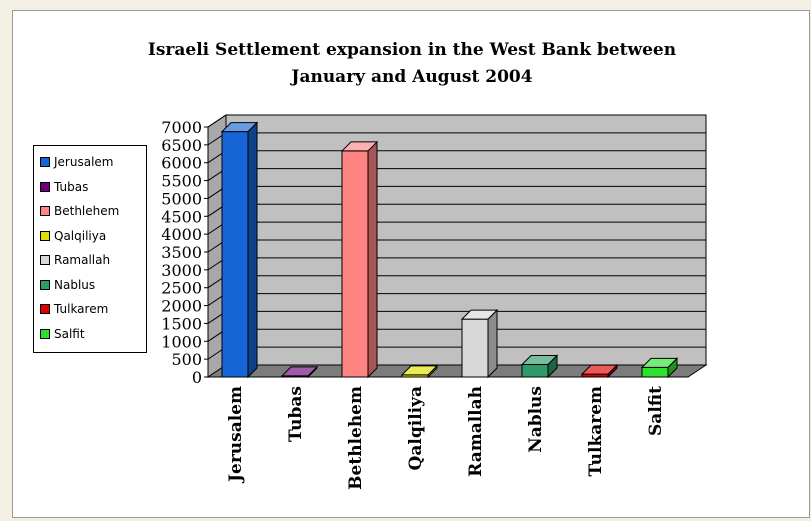 The image size is (811, 521). What do you see at coordinates (596, 431) in the screenshot?
I see `x-tick-label-tulkarem: Tulkarem` at bounding box center [596, 431].